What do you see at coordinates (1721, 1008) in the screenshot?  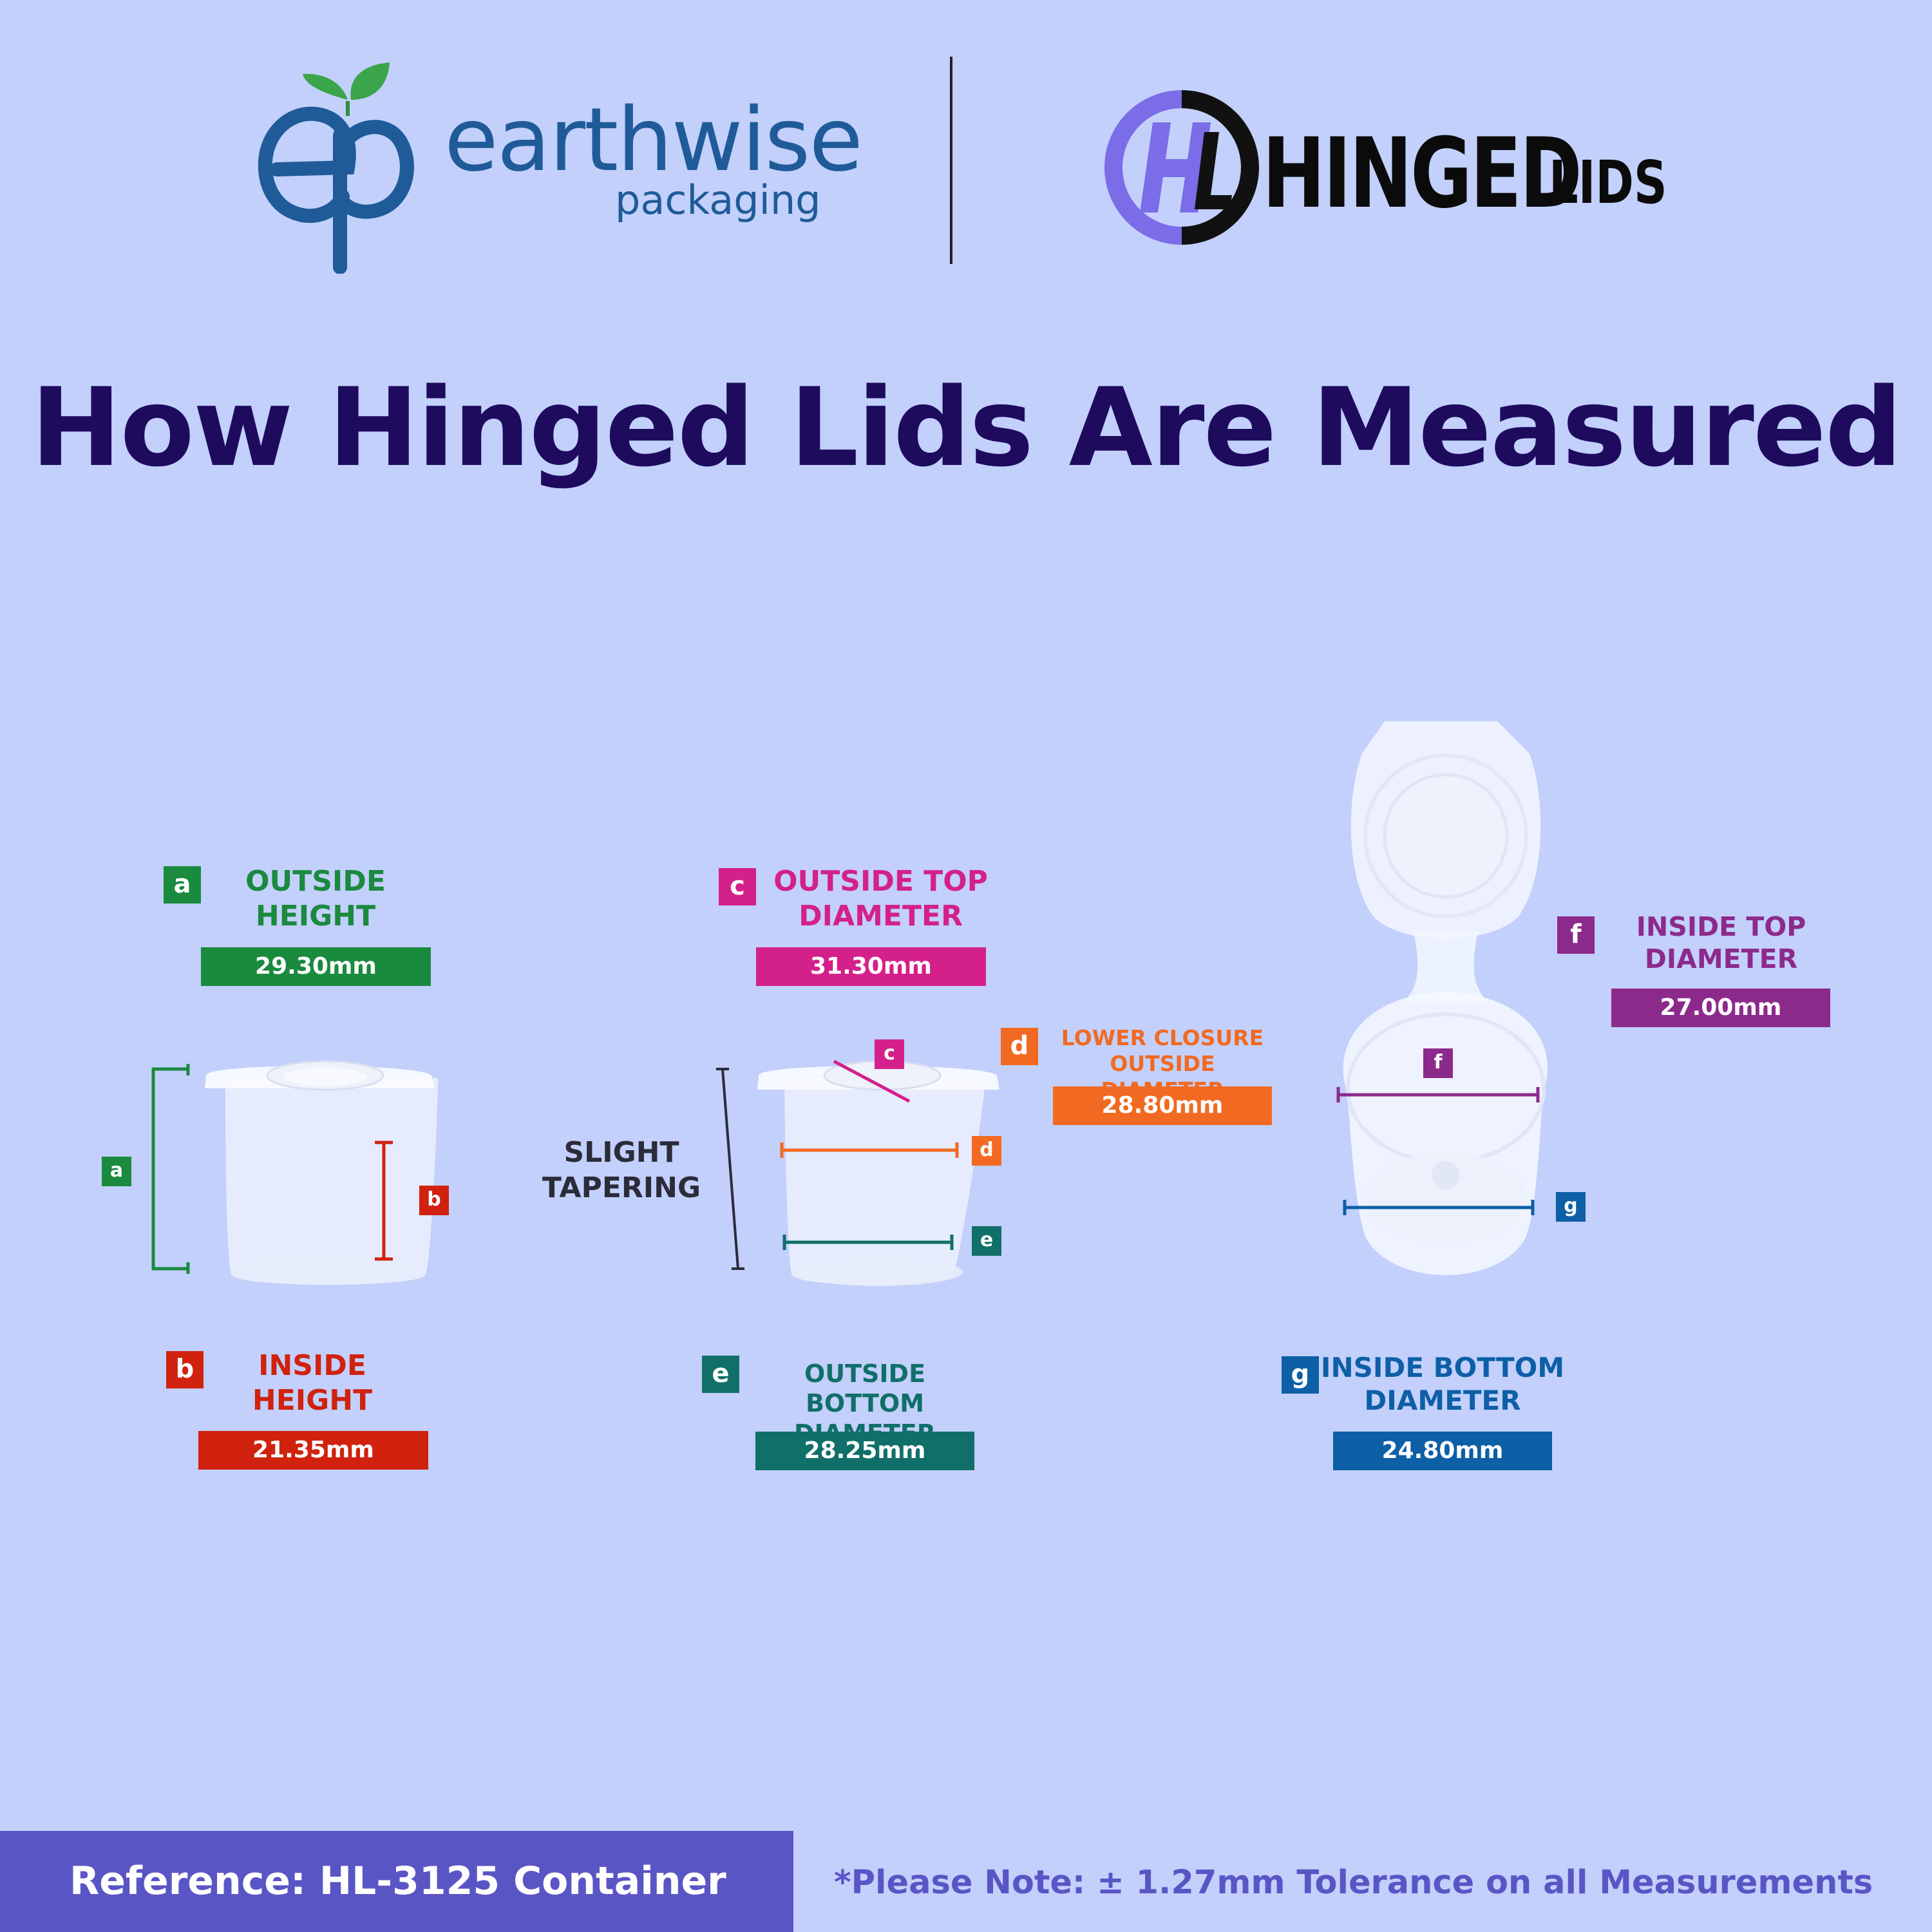 I see `value-inside-top-diameter: 27.00mm` at bounding box center [1721, 1008].